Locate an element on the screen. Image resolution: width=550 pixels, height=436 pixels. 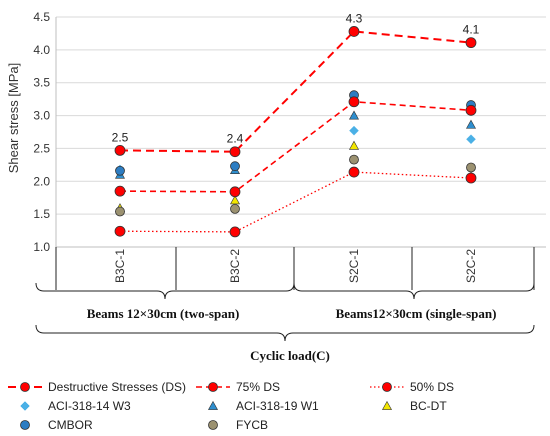
legend-item: ACI-318-19 W1 is located at coordinates (263, 406).